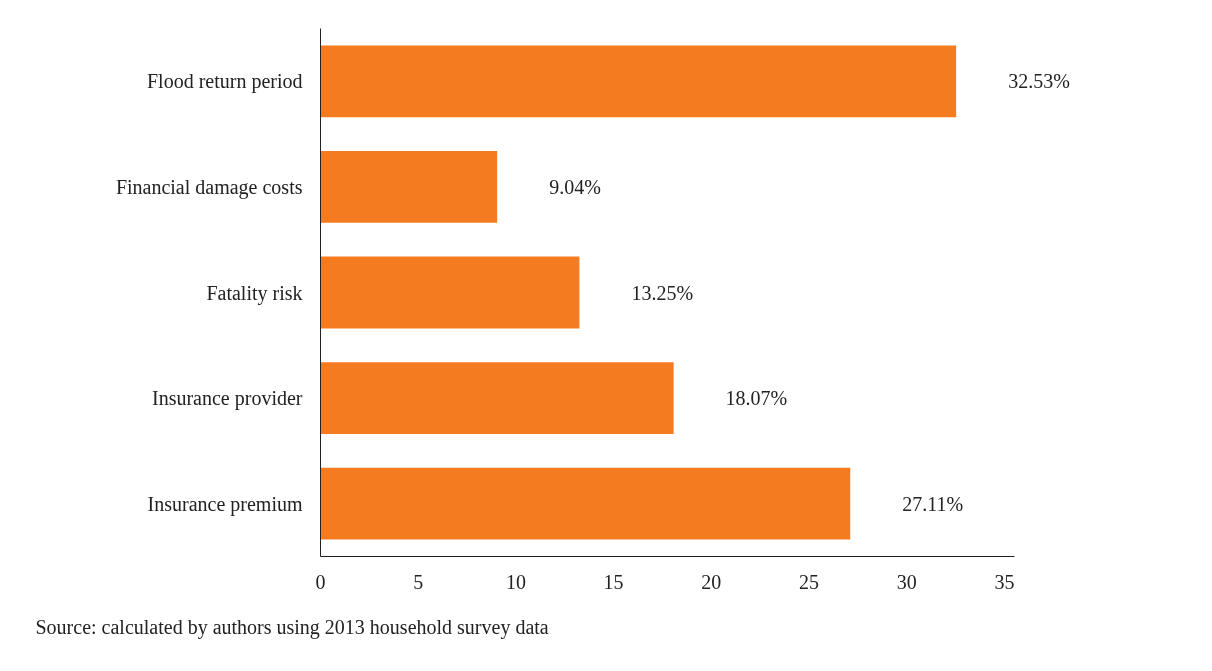  Describe the element at coordinates (1039, 81) in the screenshot. I see `data-label: 32.53%` at that location.